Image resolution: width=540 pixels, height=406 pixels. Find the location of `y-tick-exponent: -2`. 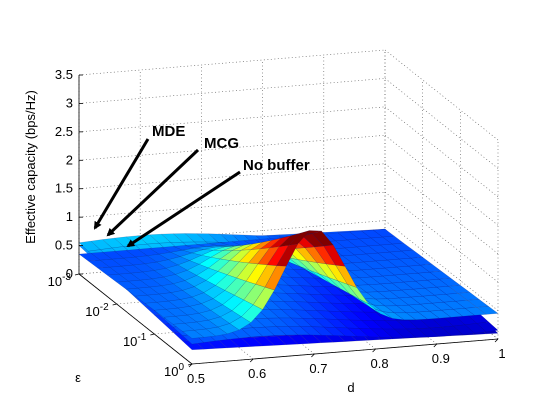

y-tick-exponent: -2 is located at coordinates (104, 307).